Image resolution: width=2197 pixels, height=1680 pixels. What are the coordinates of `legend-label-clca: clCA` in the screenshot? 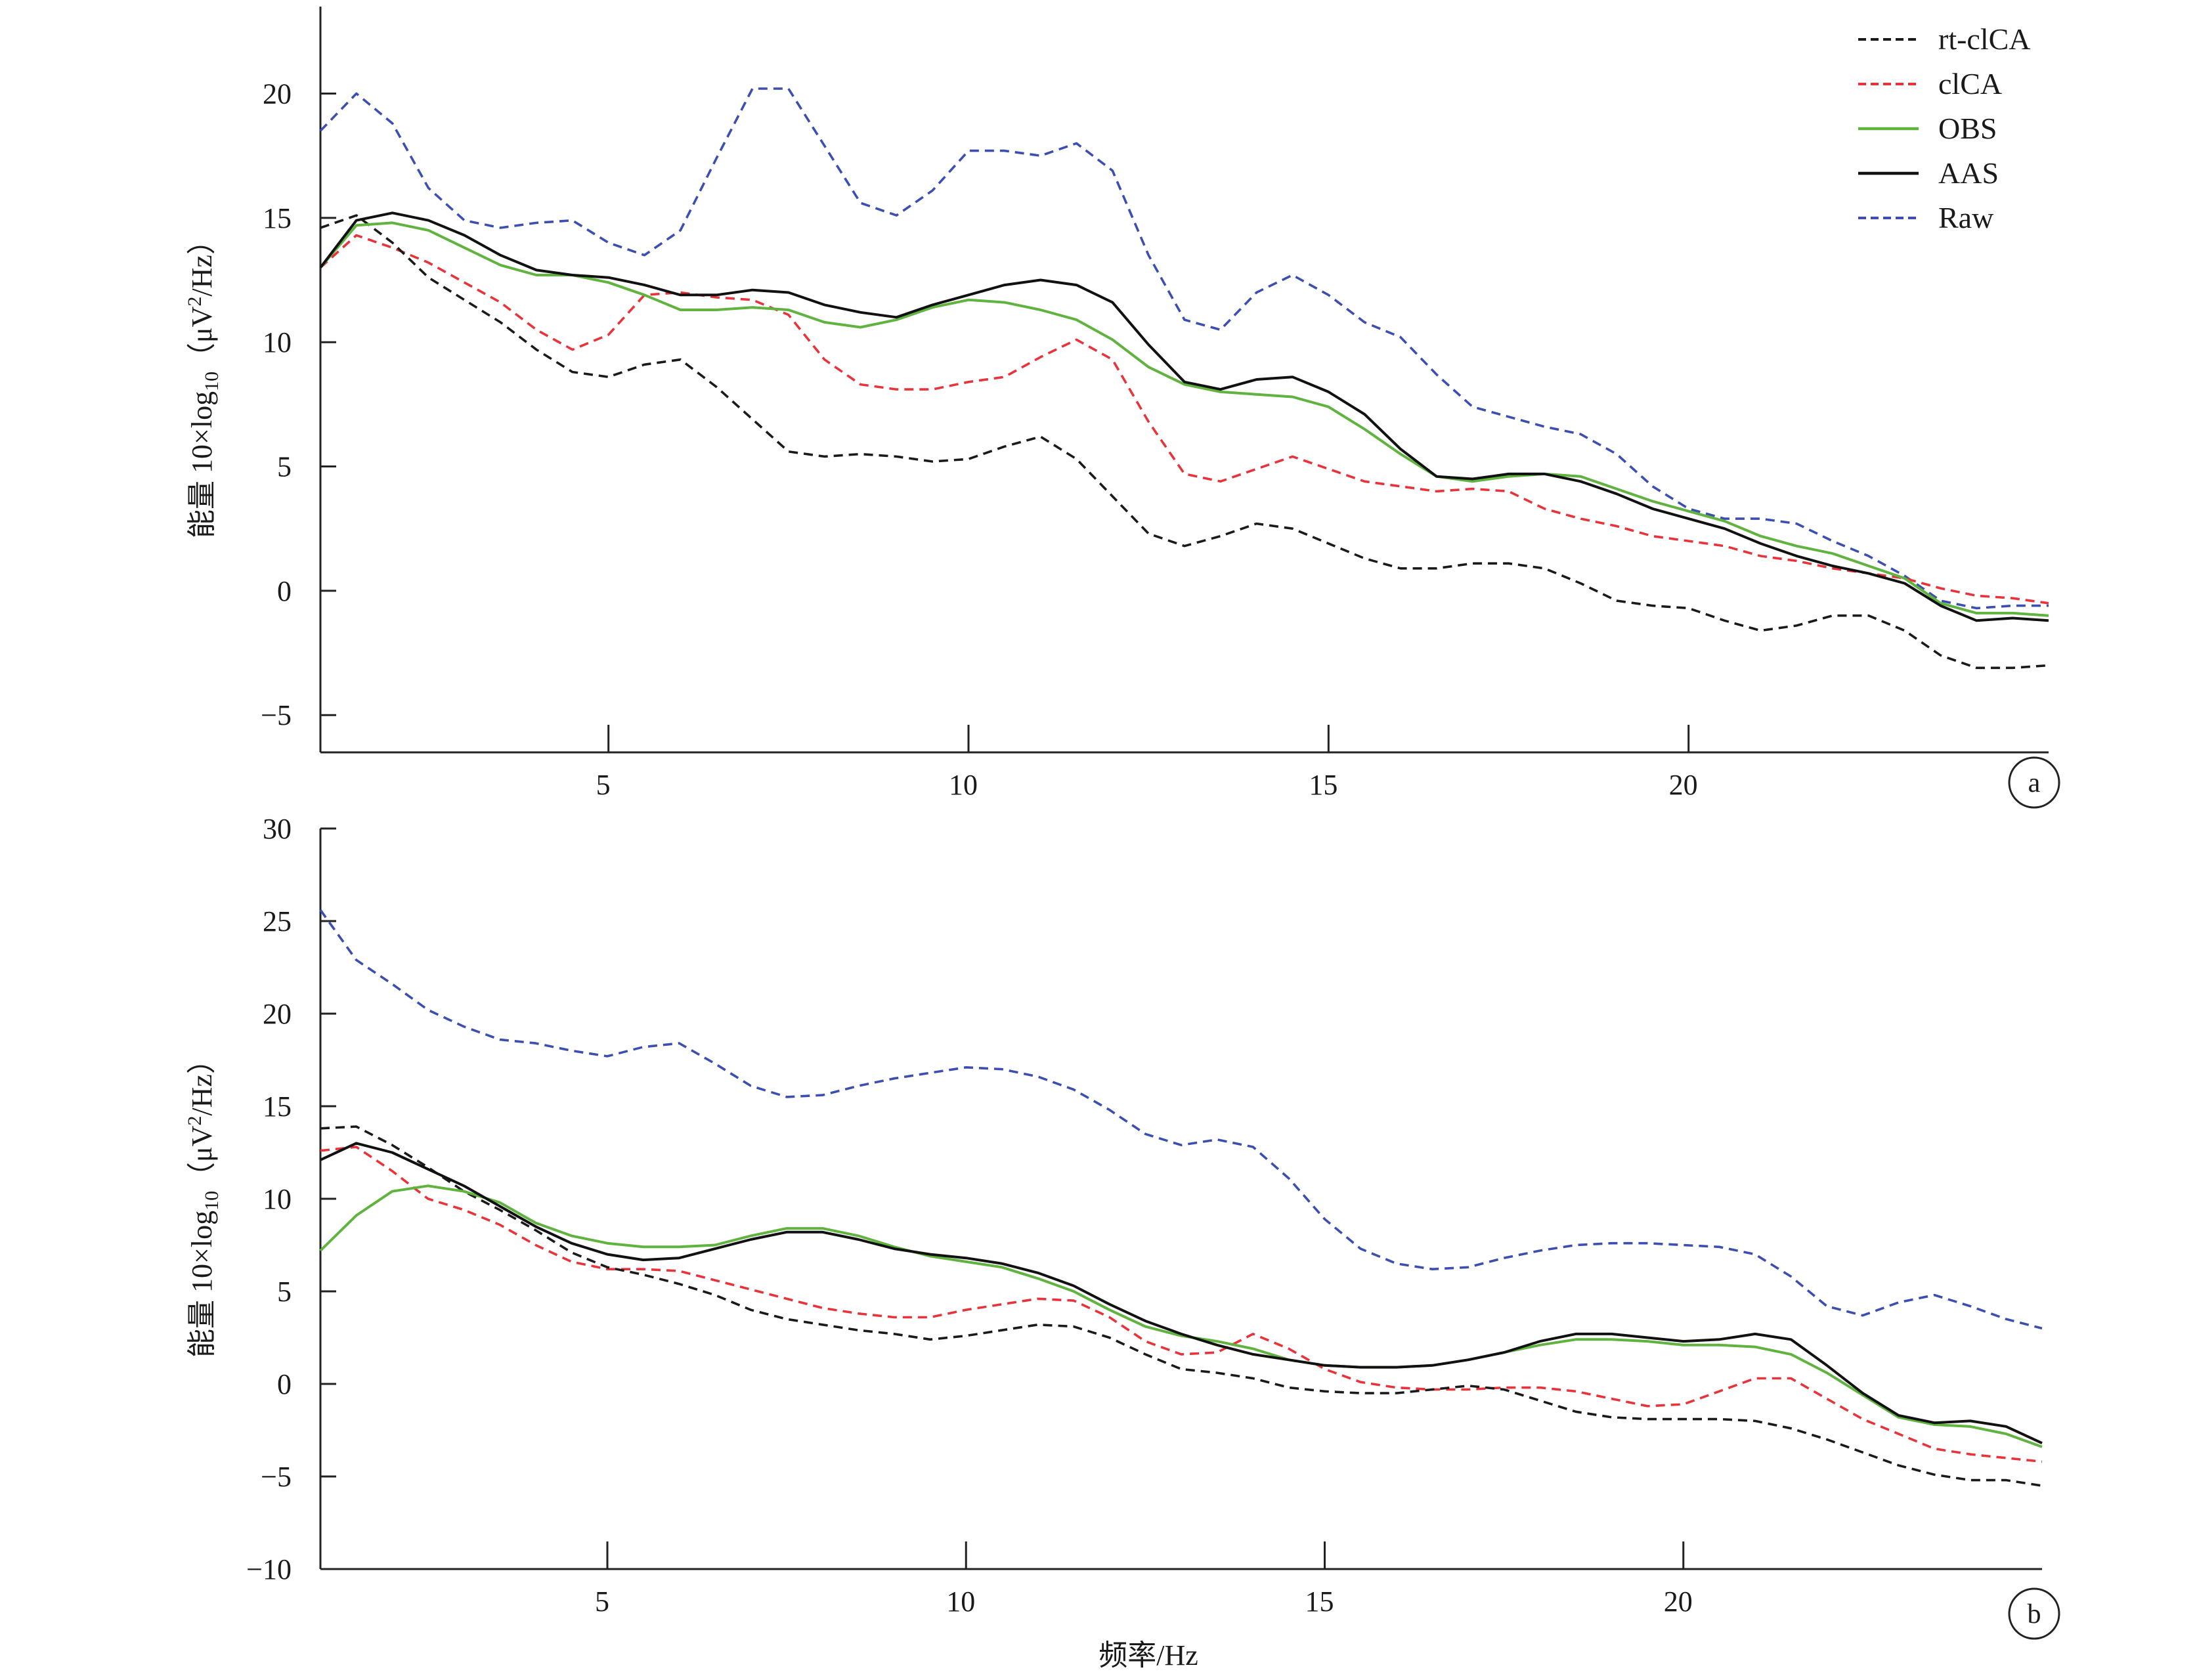 It's located at (1970, 83).